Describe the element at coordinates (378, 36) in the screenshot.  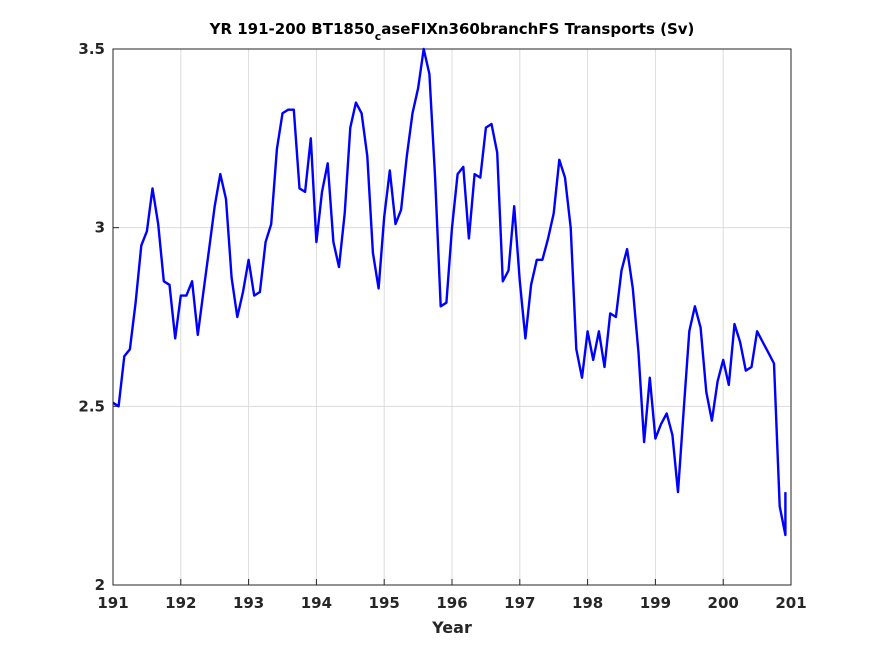
I see `title-subscript: c` at that location.